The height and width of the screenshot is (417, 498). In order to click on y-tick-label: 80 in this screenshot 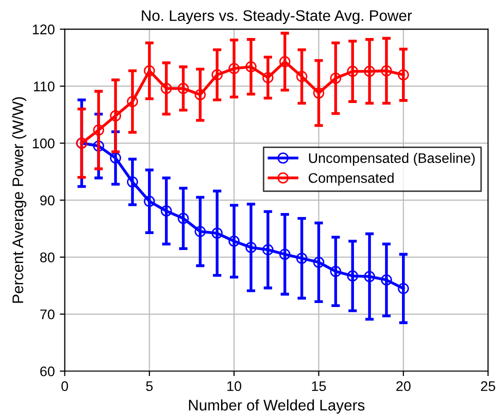, I will do `click(47, 257)`.